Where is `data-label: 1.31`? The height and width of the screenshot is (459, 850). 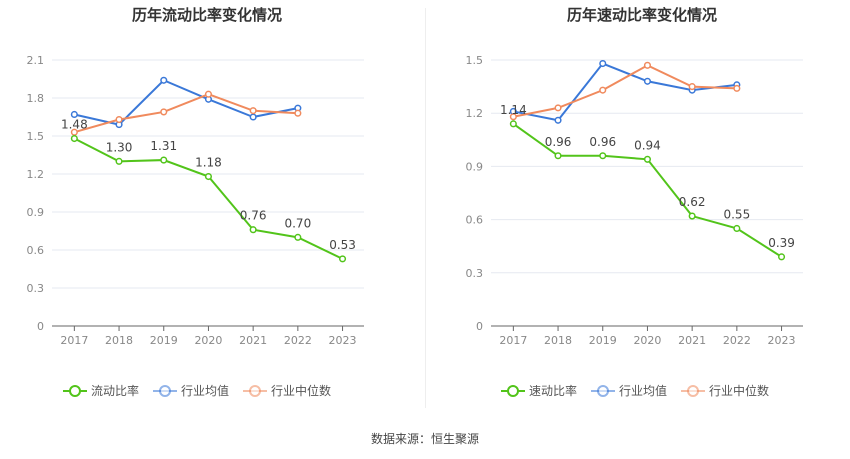
data-label: 1.31 is located at coordinates (163, 146).